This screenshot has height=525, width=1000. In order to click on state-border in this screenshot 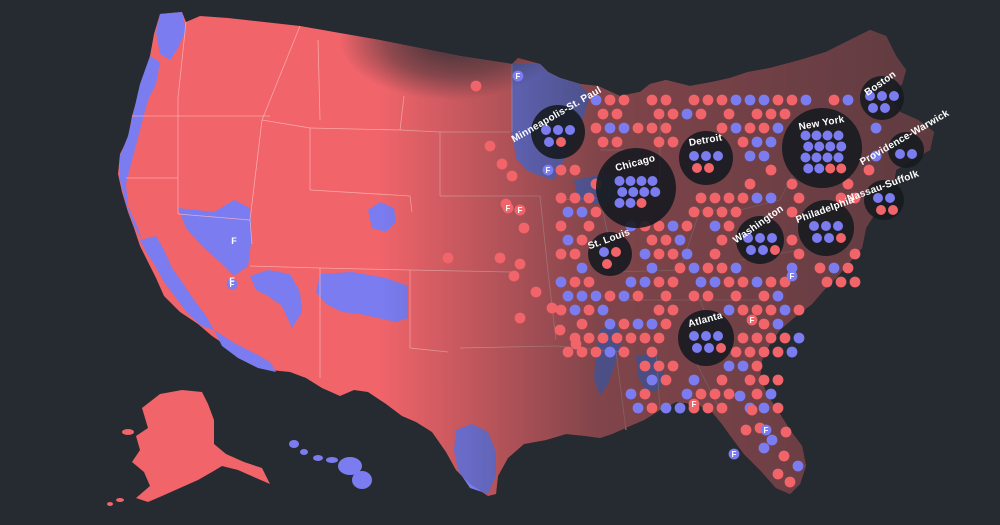, I will do `click(281, 73)`.